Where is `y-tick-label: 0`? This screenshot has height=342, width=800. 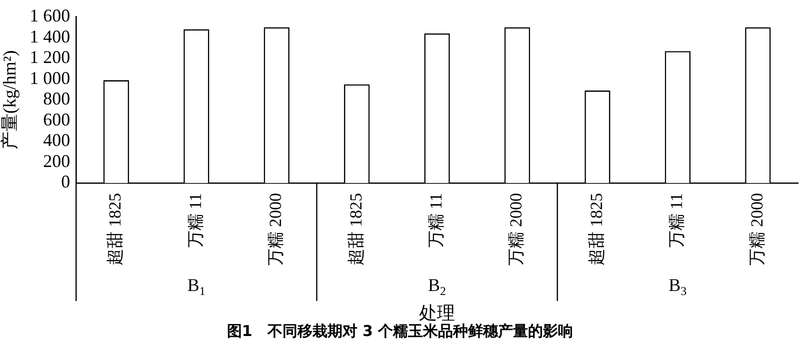 y-tick-label: 0 is located at coordinates (65, 182).